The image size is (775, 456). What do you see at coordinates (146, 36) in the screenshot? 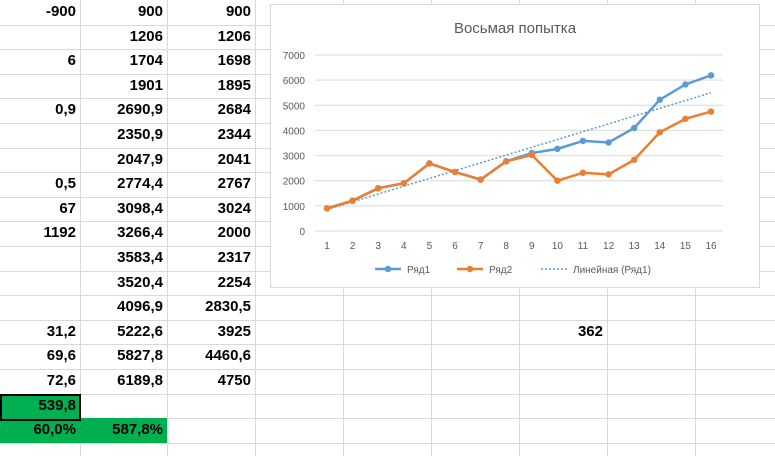
I see `cell-b2: 1206` at bounding box center [146, 36].